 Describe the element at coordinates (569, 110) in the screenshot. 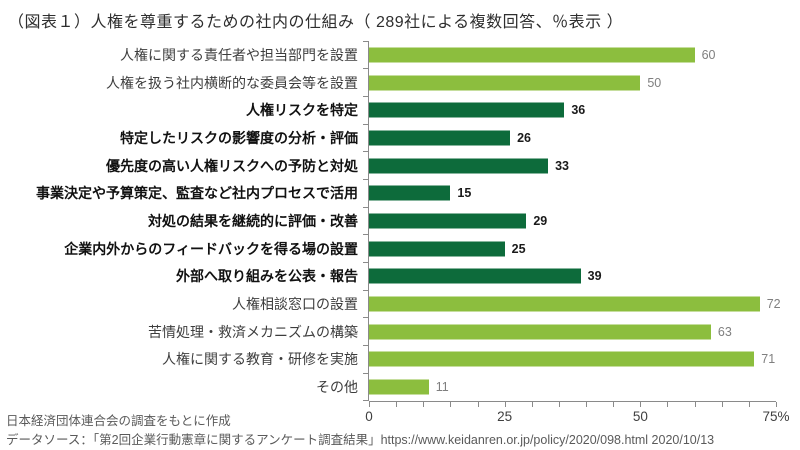

I see `bar-track: 36` at that location.